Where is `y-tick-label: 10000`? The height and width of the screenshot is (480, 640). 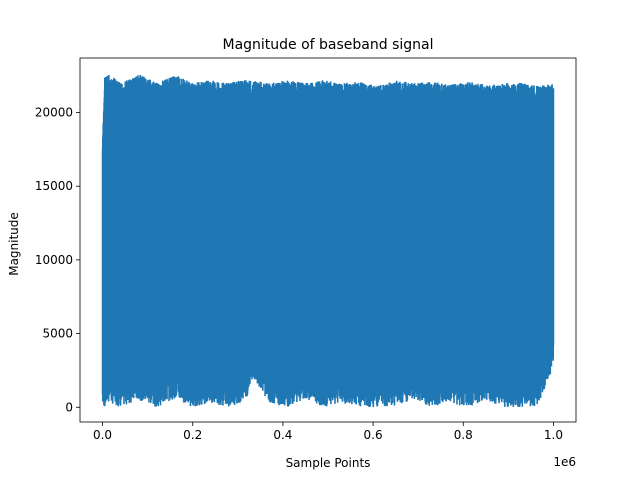
y-tick-label: 10000 is located at coordinates (54, 260).